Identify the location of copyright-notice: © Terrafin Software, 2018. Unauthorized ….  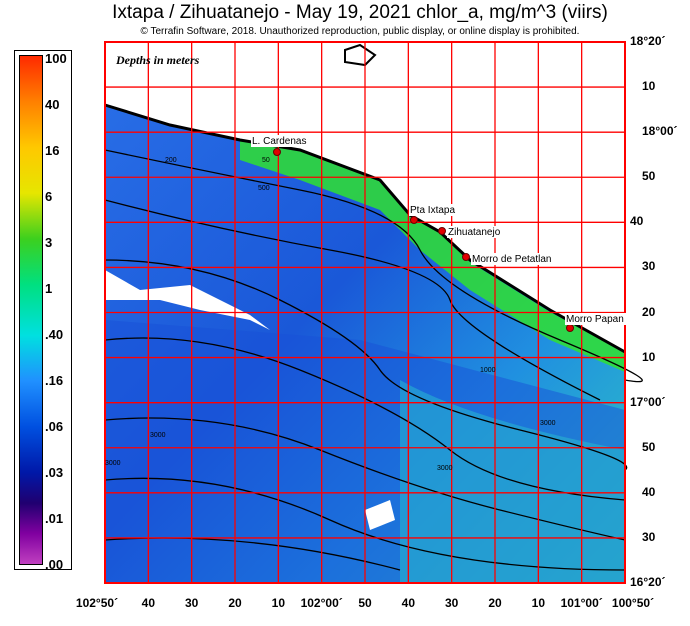
(360, 31).